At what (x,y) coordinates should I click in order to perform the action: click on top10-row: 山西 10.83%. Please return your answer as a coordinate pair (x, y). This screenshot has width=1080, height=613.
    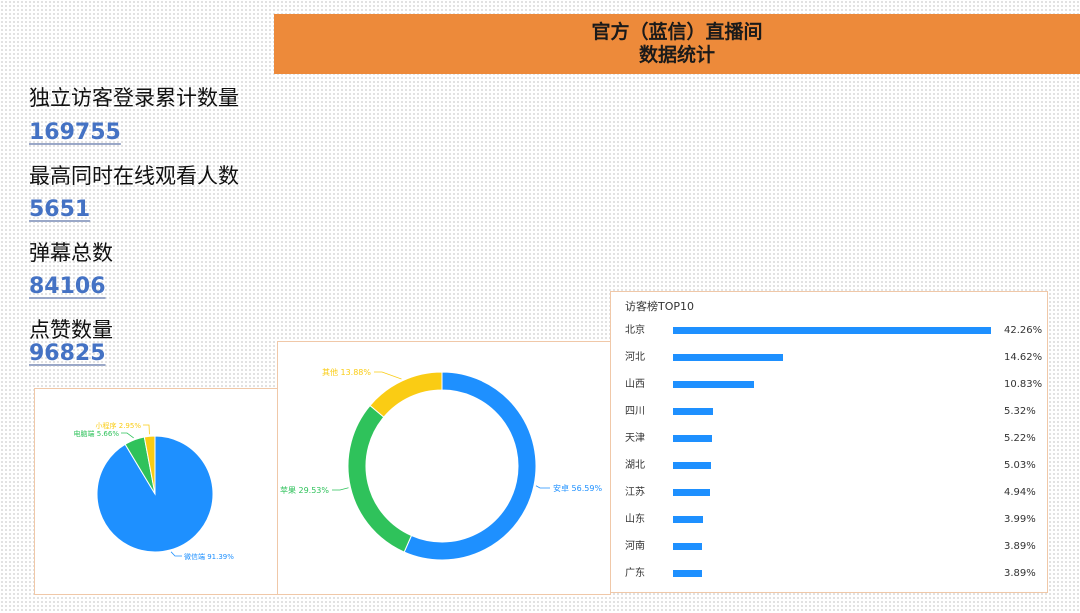
    Looking at the image, I should click on (830, 385).